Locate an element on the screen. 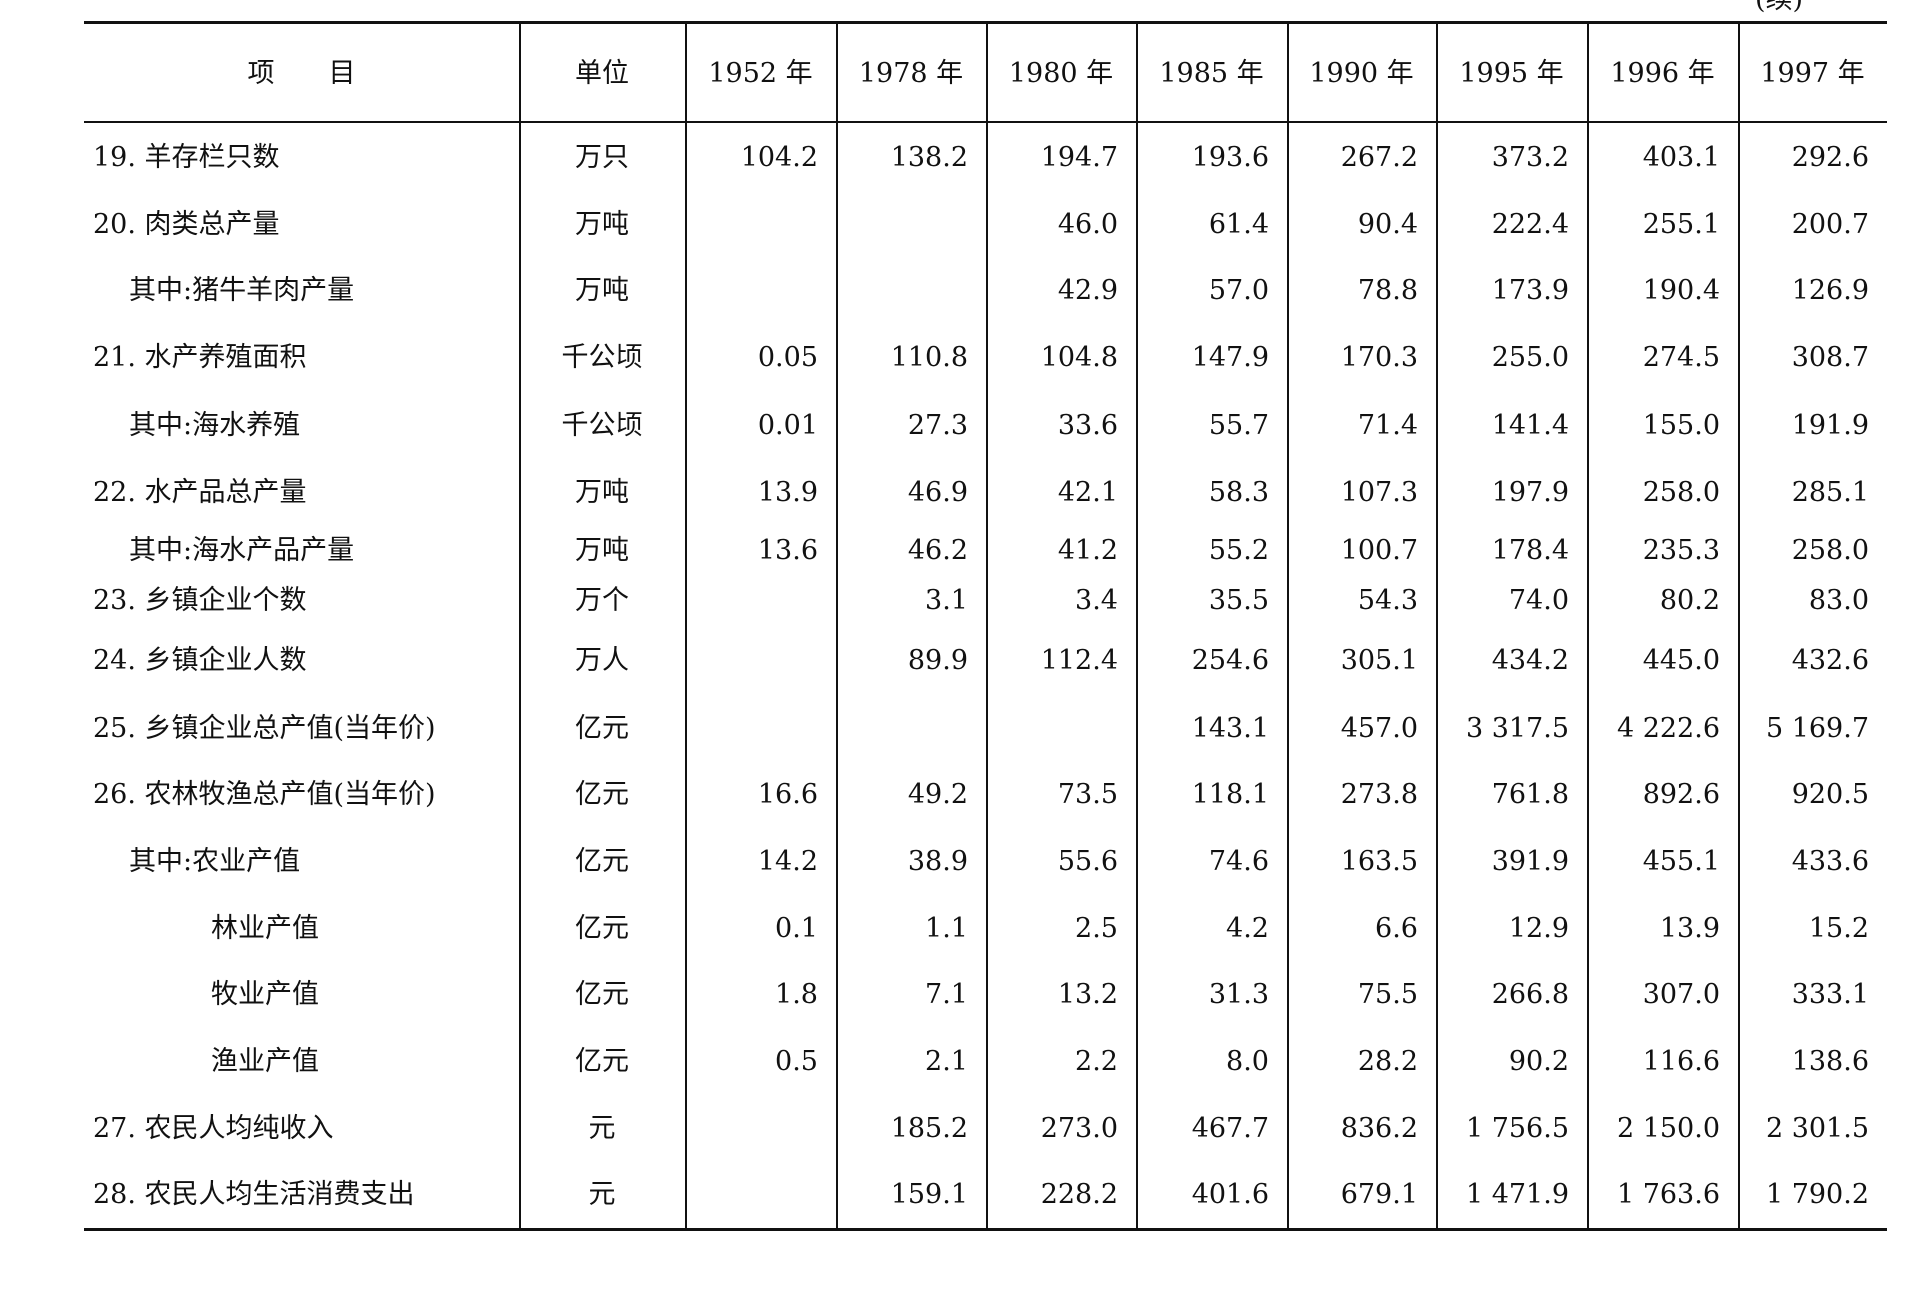 The width and height of the screenshot is (1927, 1314). value-cell: 2 150.0 is located at coordinates (1668, 1128).